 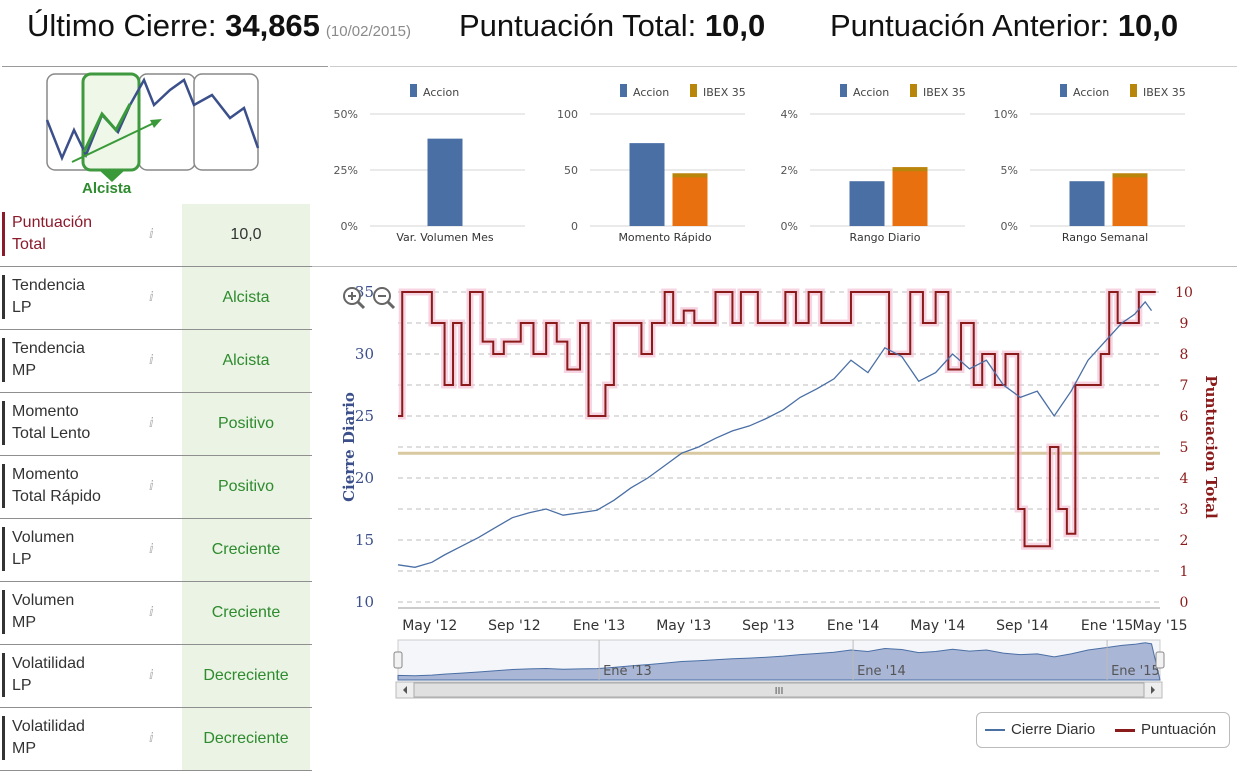 What do you see at coordinates (24, 370) in the screenshot?
I see `row-label-line2: MP` at bounding box center [24, 370].